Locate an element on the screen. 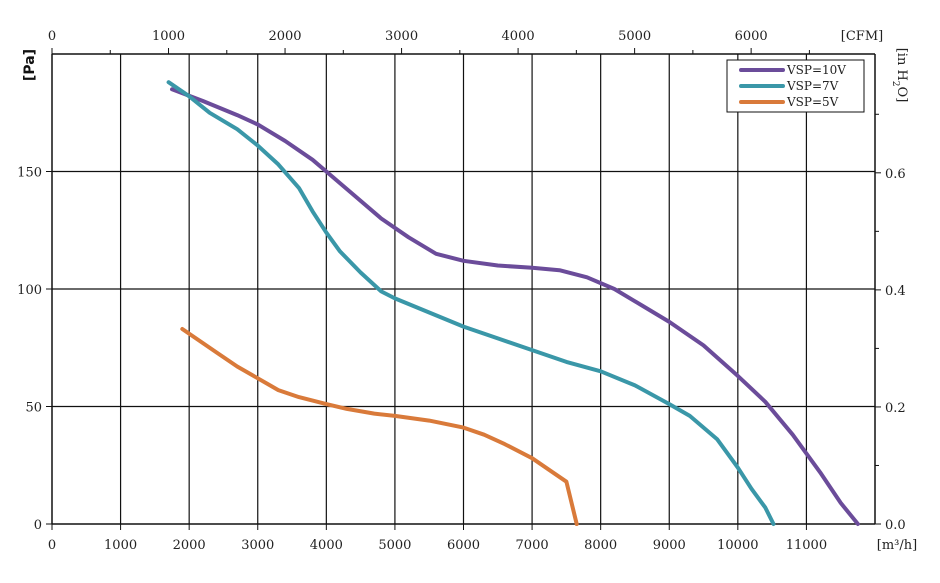  legend-label: VSP=7V is located at coordinates (812, 86).